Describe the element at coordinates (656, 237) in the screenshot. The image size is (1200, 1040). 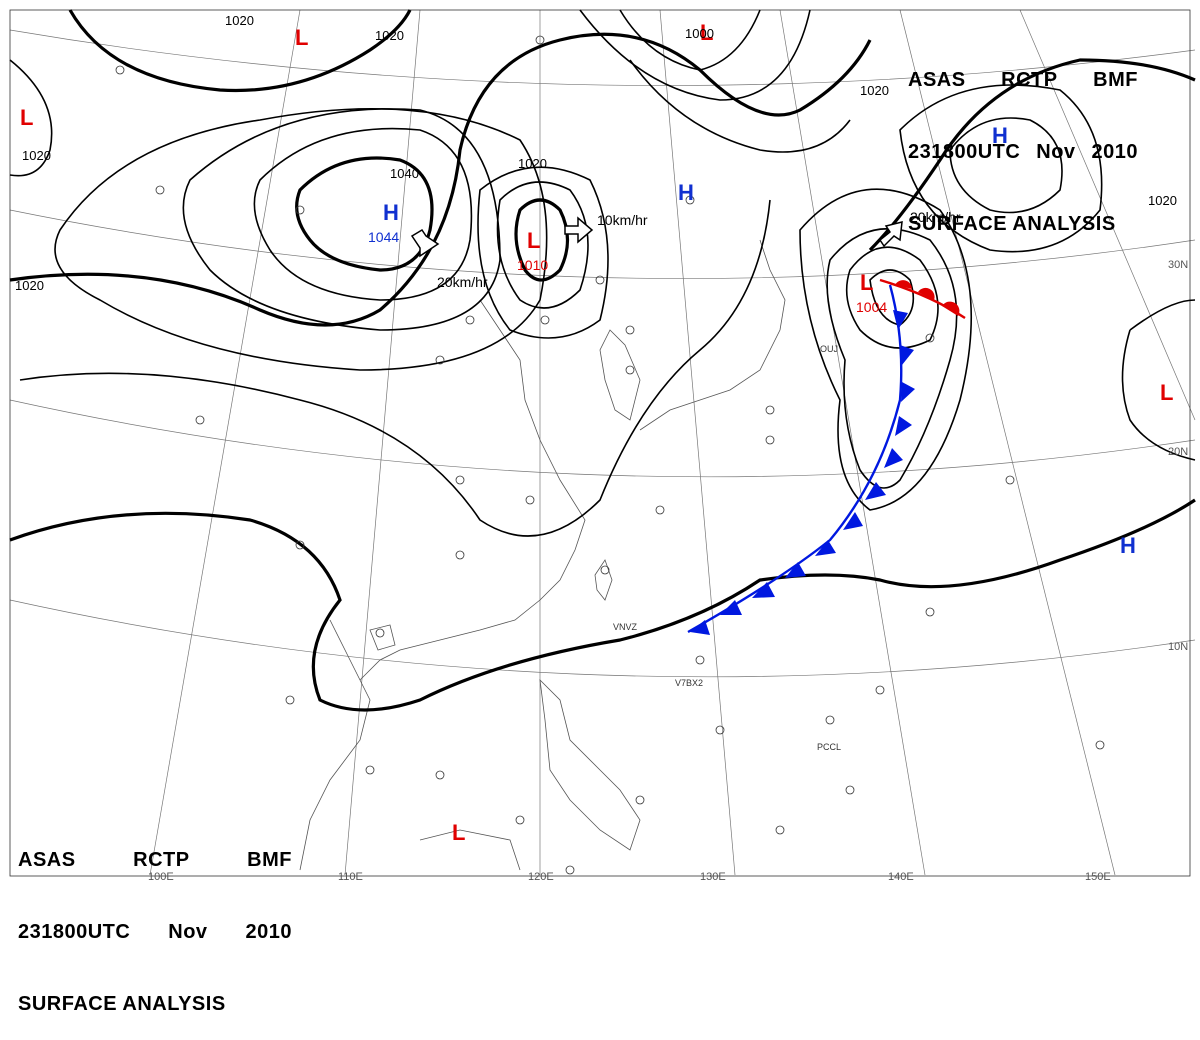
I see `movement-arrows` at that location.